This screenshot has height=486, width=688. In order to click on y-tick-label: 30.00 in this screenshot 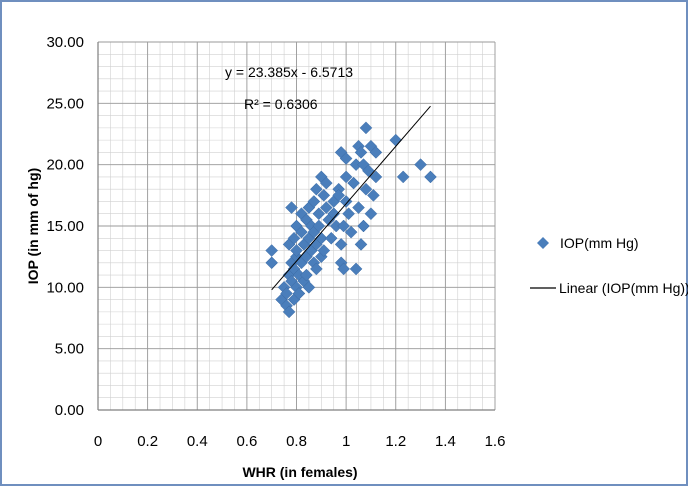, I will do `click(65, 42)`.